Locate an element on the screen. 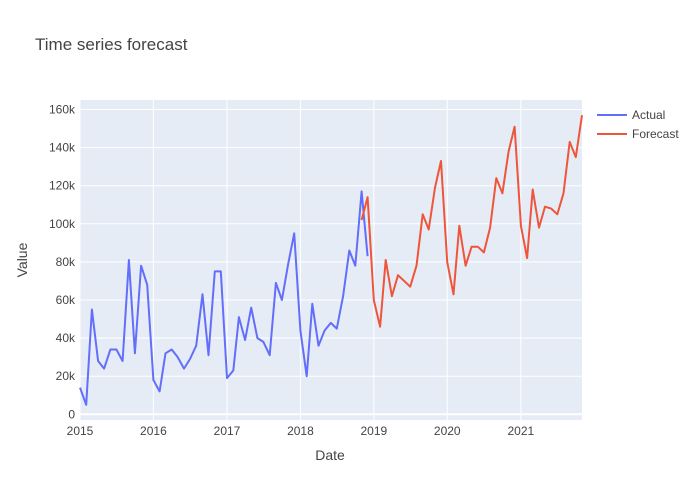 This screenshot has width=700, height=500. y-tick-label: 100k is located at coordinates (62, 224).